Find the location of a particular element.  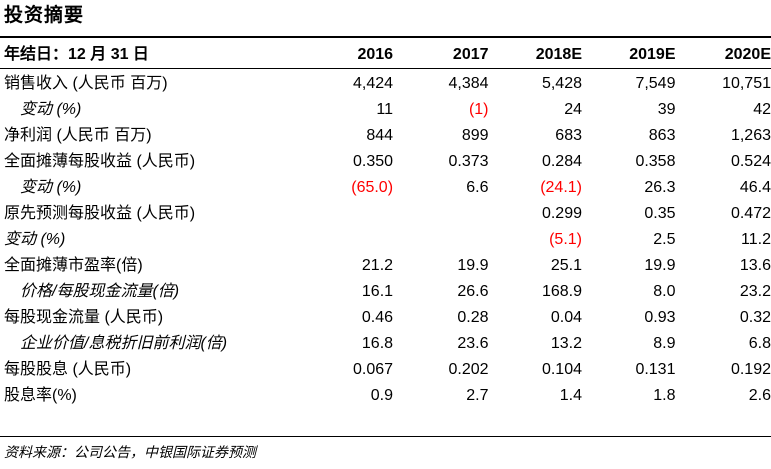

table-row: 全面摊薄每股收益 (人民币) 0.350 0.373 0.284 0.358 0.524 is located at coordinates (385, 162).